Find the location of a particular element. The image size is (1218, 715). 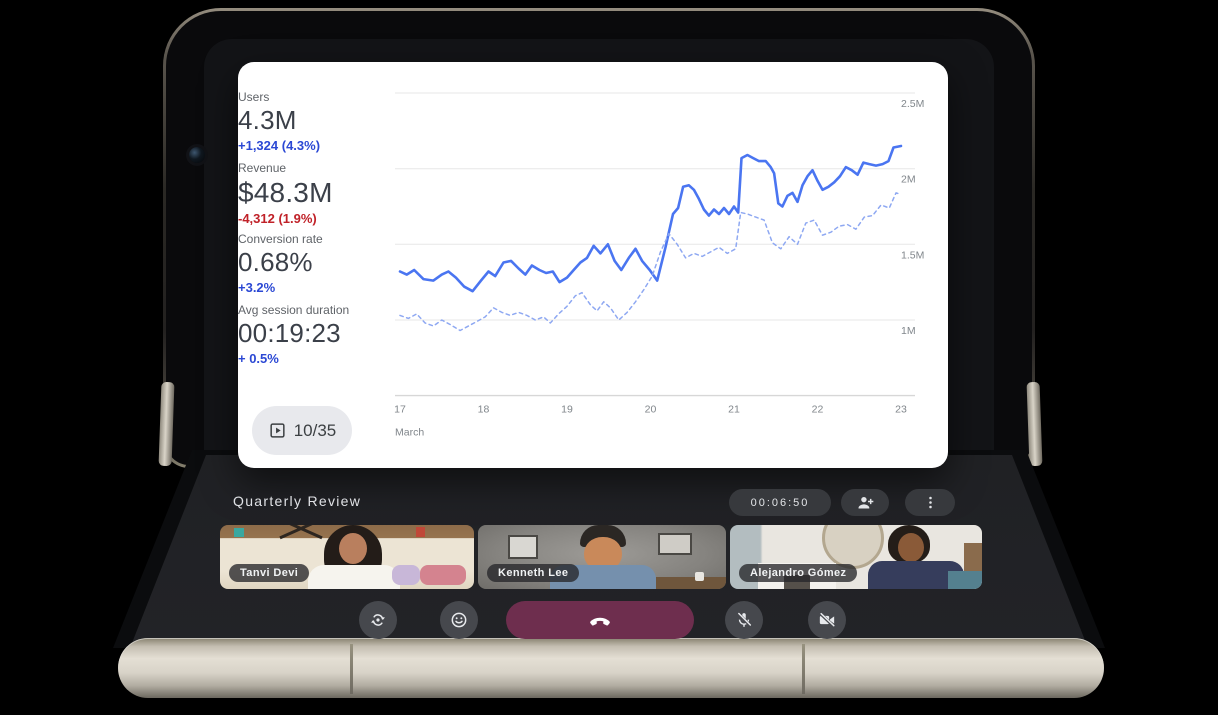

stat-delta: + 0.5% is located at coordinates (258, 359).